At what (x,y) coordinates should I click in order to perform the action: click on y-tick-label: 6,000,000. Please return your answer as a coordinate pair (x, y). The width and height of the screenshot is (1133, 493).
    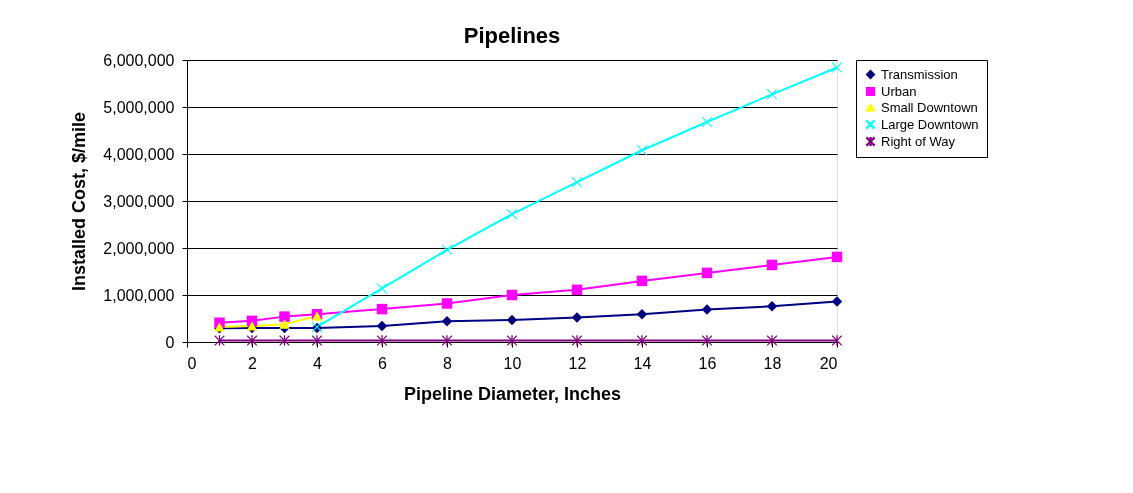
    Looking at the image, I should click on (139, 60).